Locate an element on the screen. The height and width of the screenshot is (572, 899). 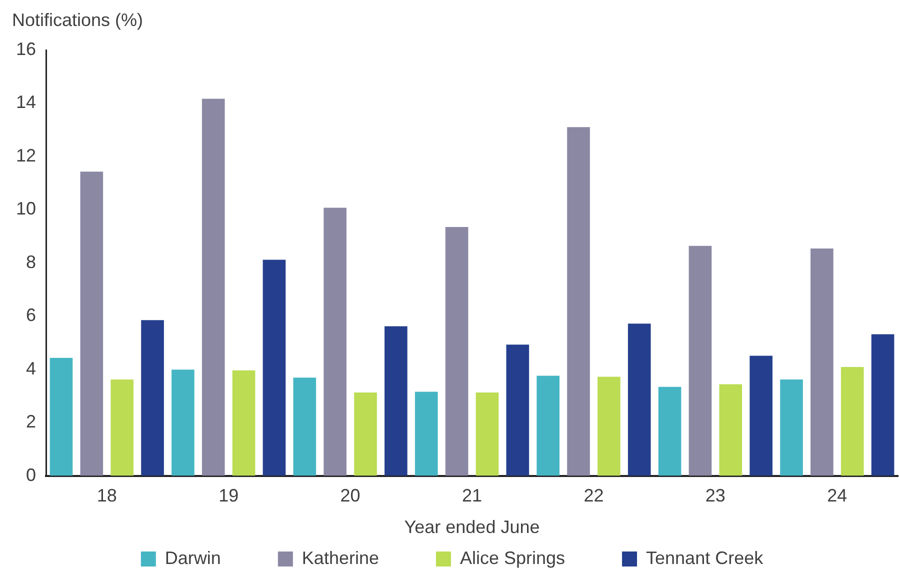
y-tick-label: 0 is located at coordinates (31, 474).